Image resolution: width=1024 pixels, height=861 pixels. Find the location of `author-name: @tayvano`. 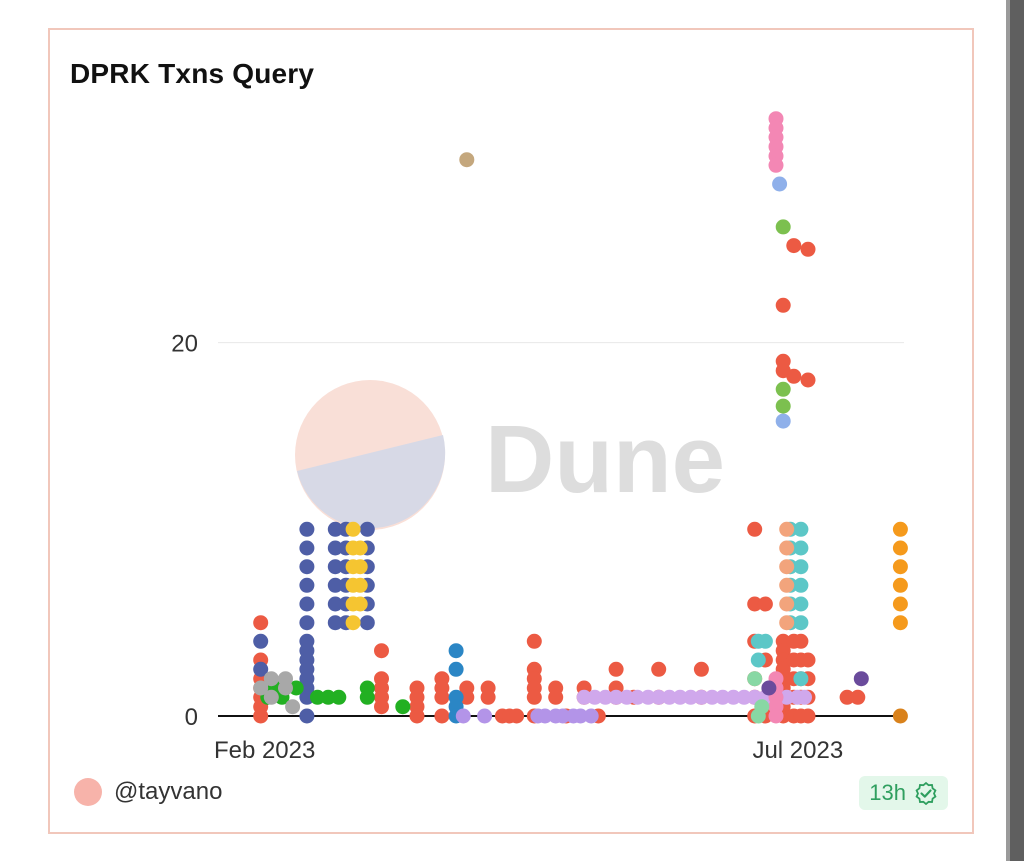

author-name: @tayvano is located at coordinates (168, 791).